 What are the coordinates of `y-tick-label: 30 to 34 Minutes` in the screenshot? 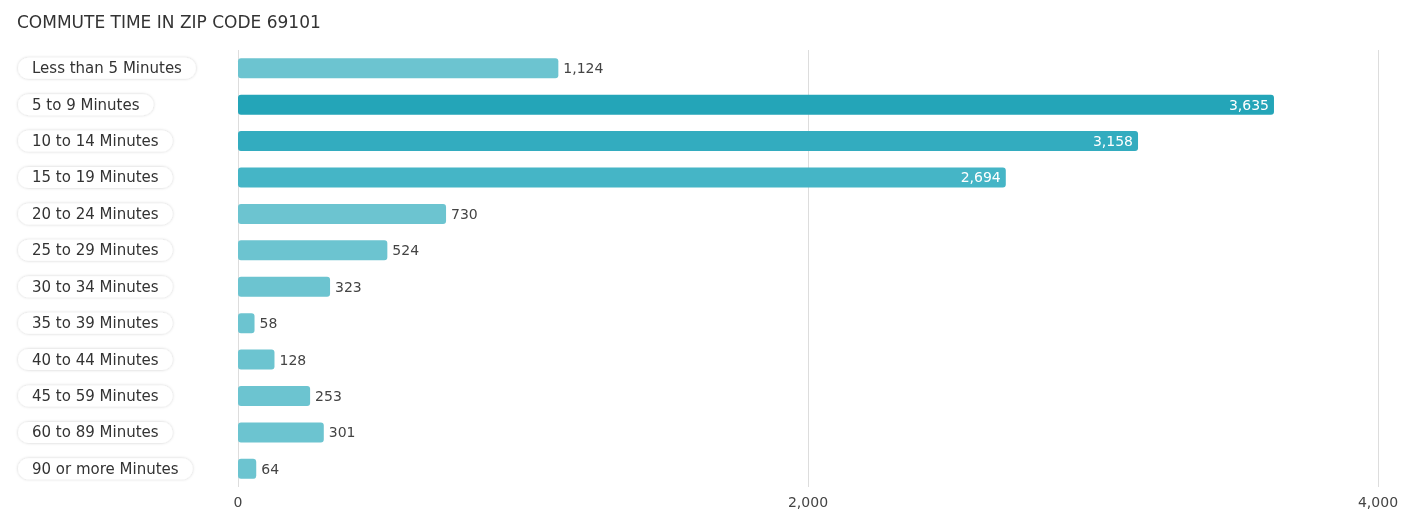 It's located at (95, 286).